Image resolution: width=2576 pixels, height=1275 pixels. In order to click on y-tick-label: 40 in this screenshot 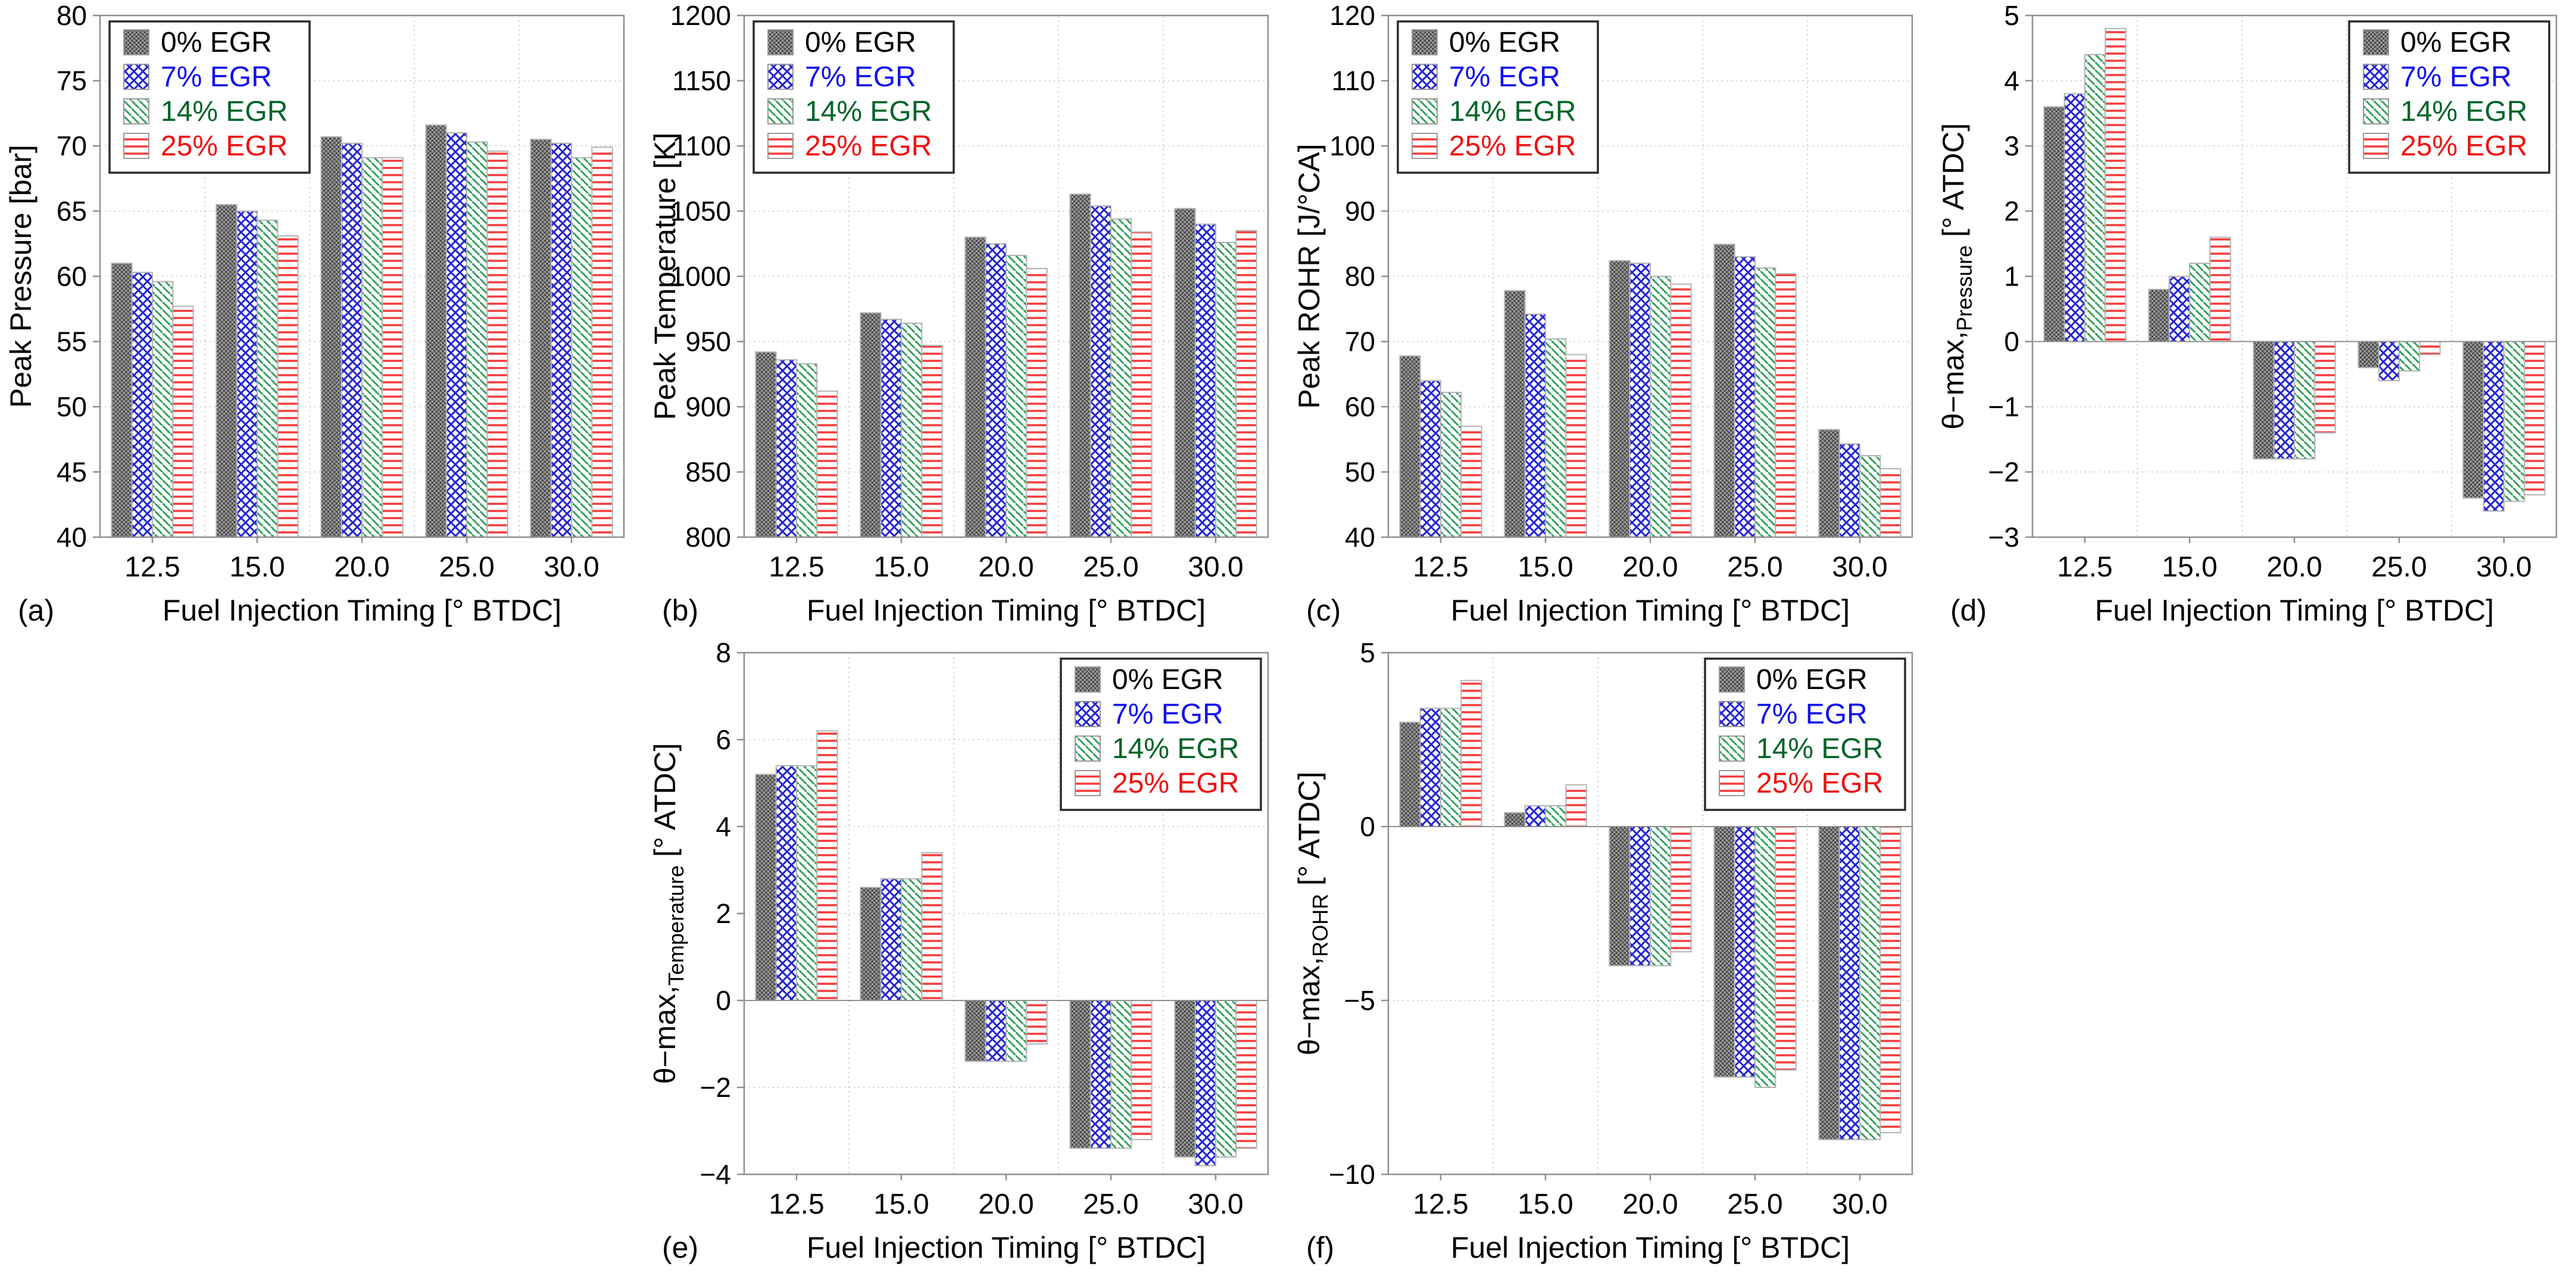, I will do `click(1360, 537)`.